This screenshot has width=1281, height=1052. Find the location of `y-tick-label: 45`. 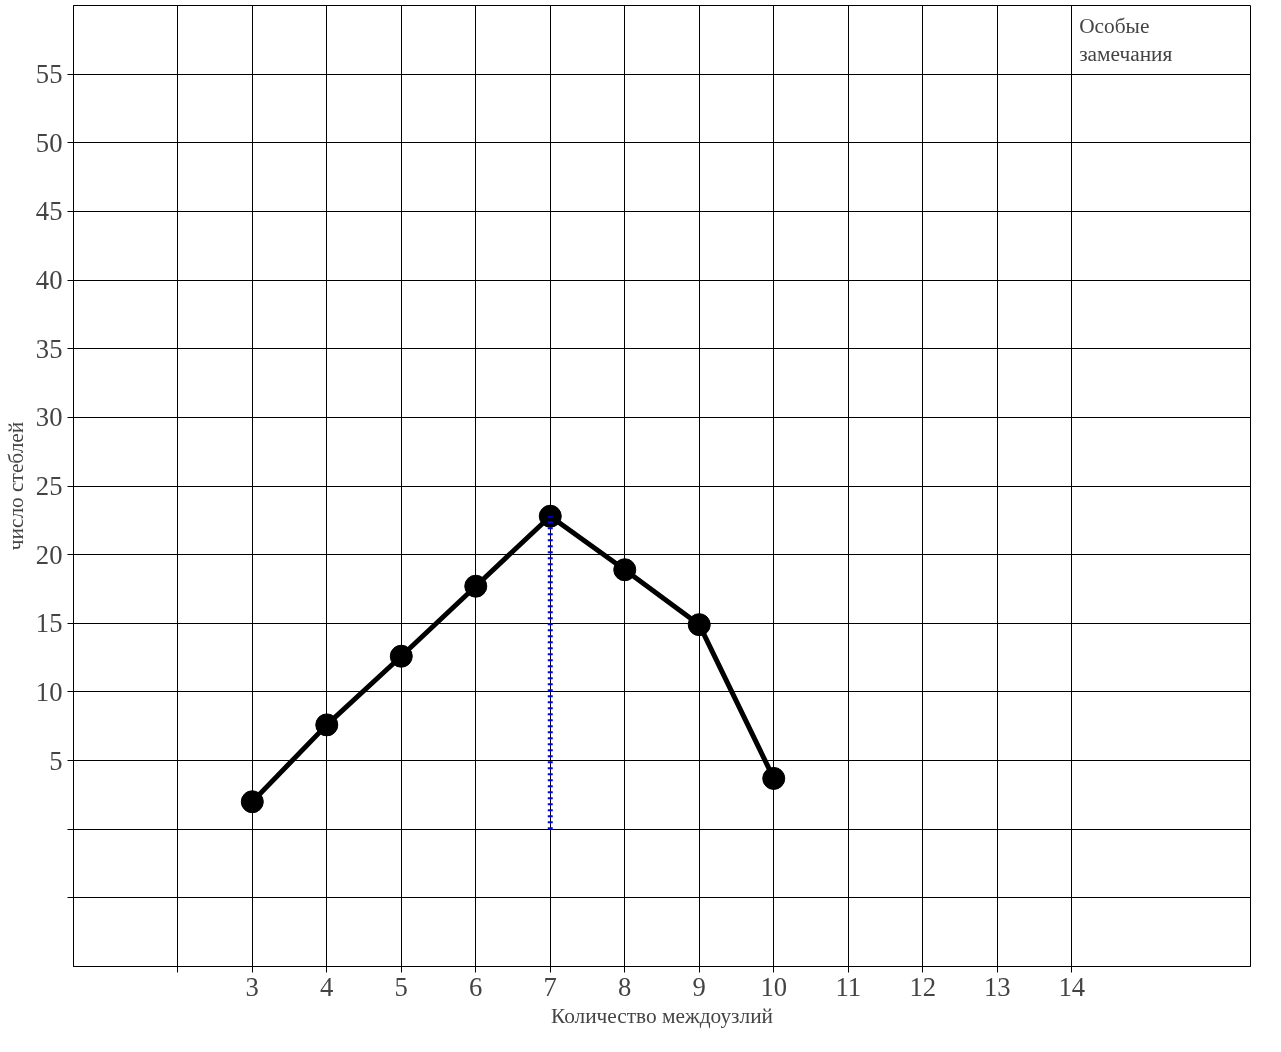

y-tick-label: 45 is located at coordinates (49, 211).